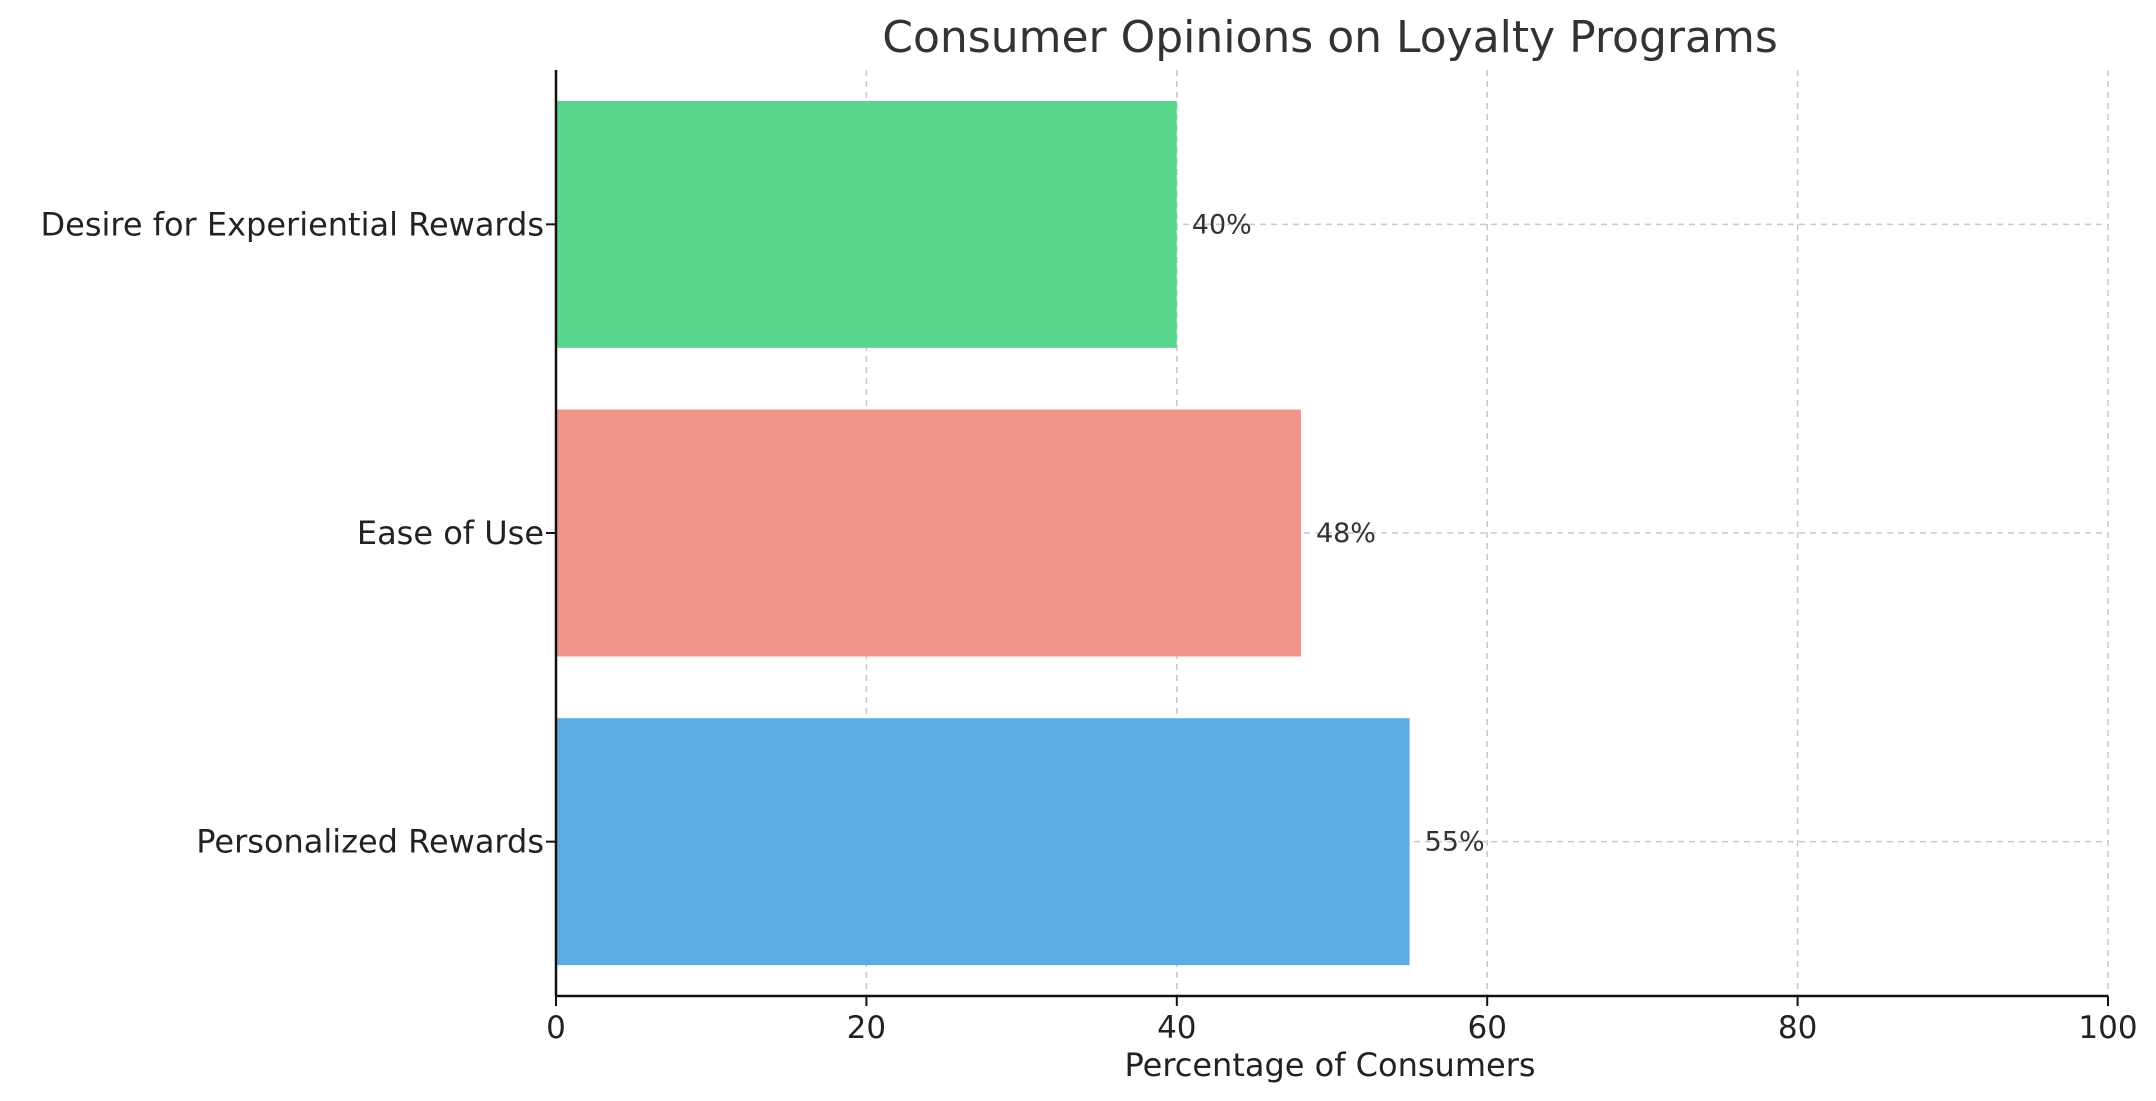  What do you see at coordinates (1486, 1028) in the screenshot?
I see `x-tick-label: 60` at bounding box center [1486, 1028].